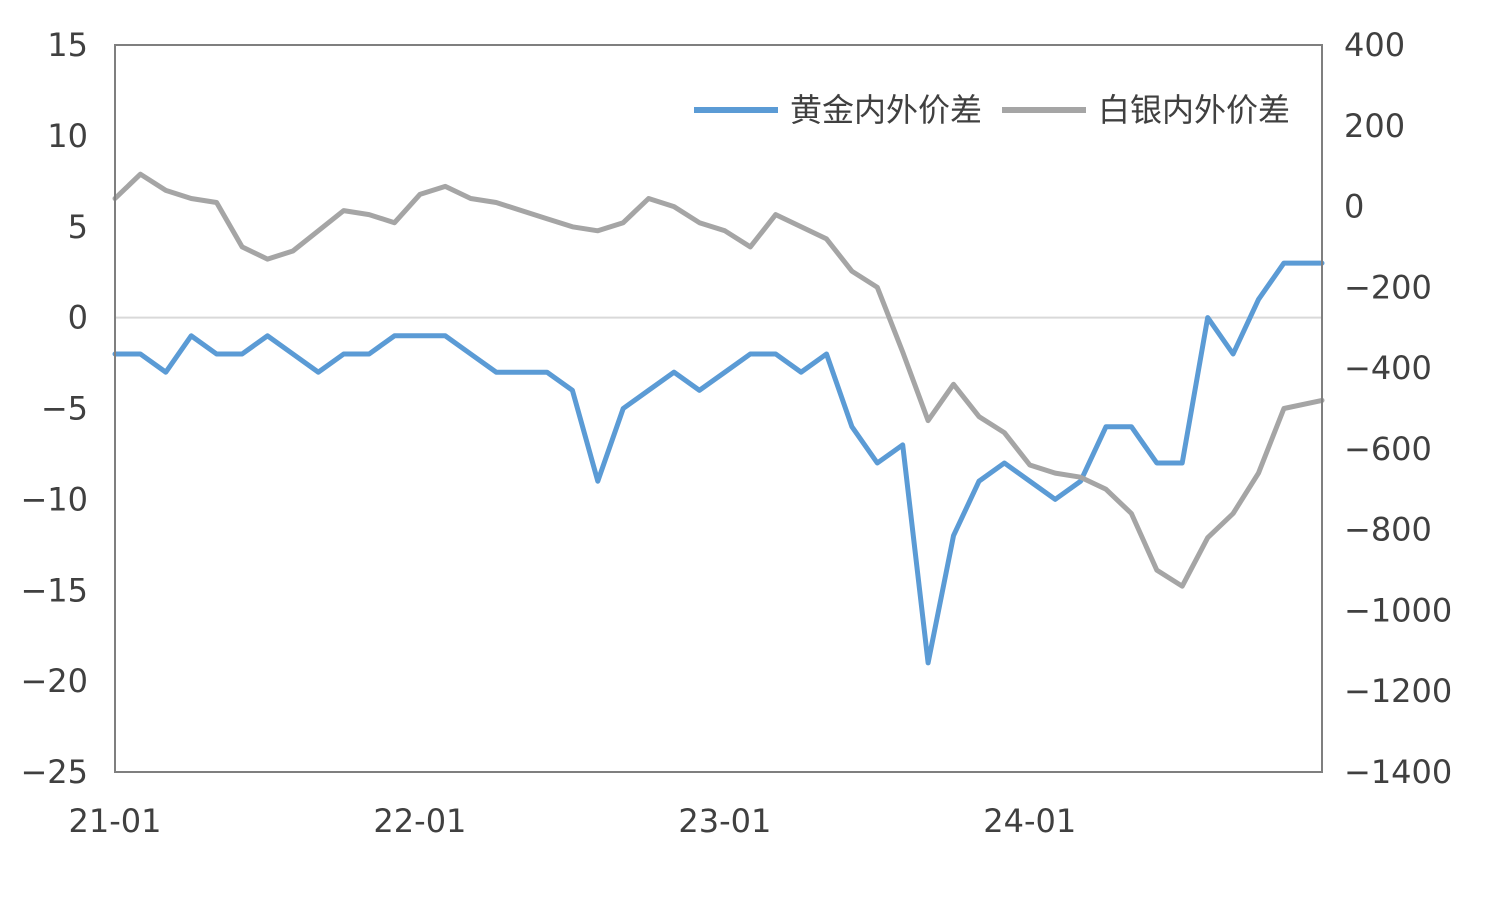 The height and width of the screenshot is (918, 1486). What do you see at coordinates (886, 110) in the screenshot?
I see `legend-label-gold: 黄金内外价差` at bounding box center [886, 110].